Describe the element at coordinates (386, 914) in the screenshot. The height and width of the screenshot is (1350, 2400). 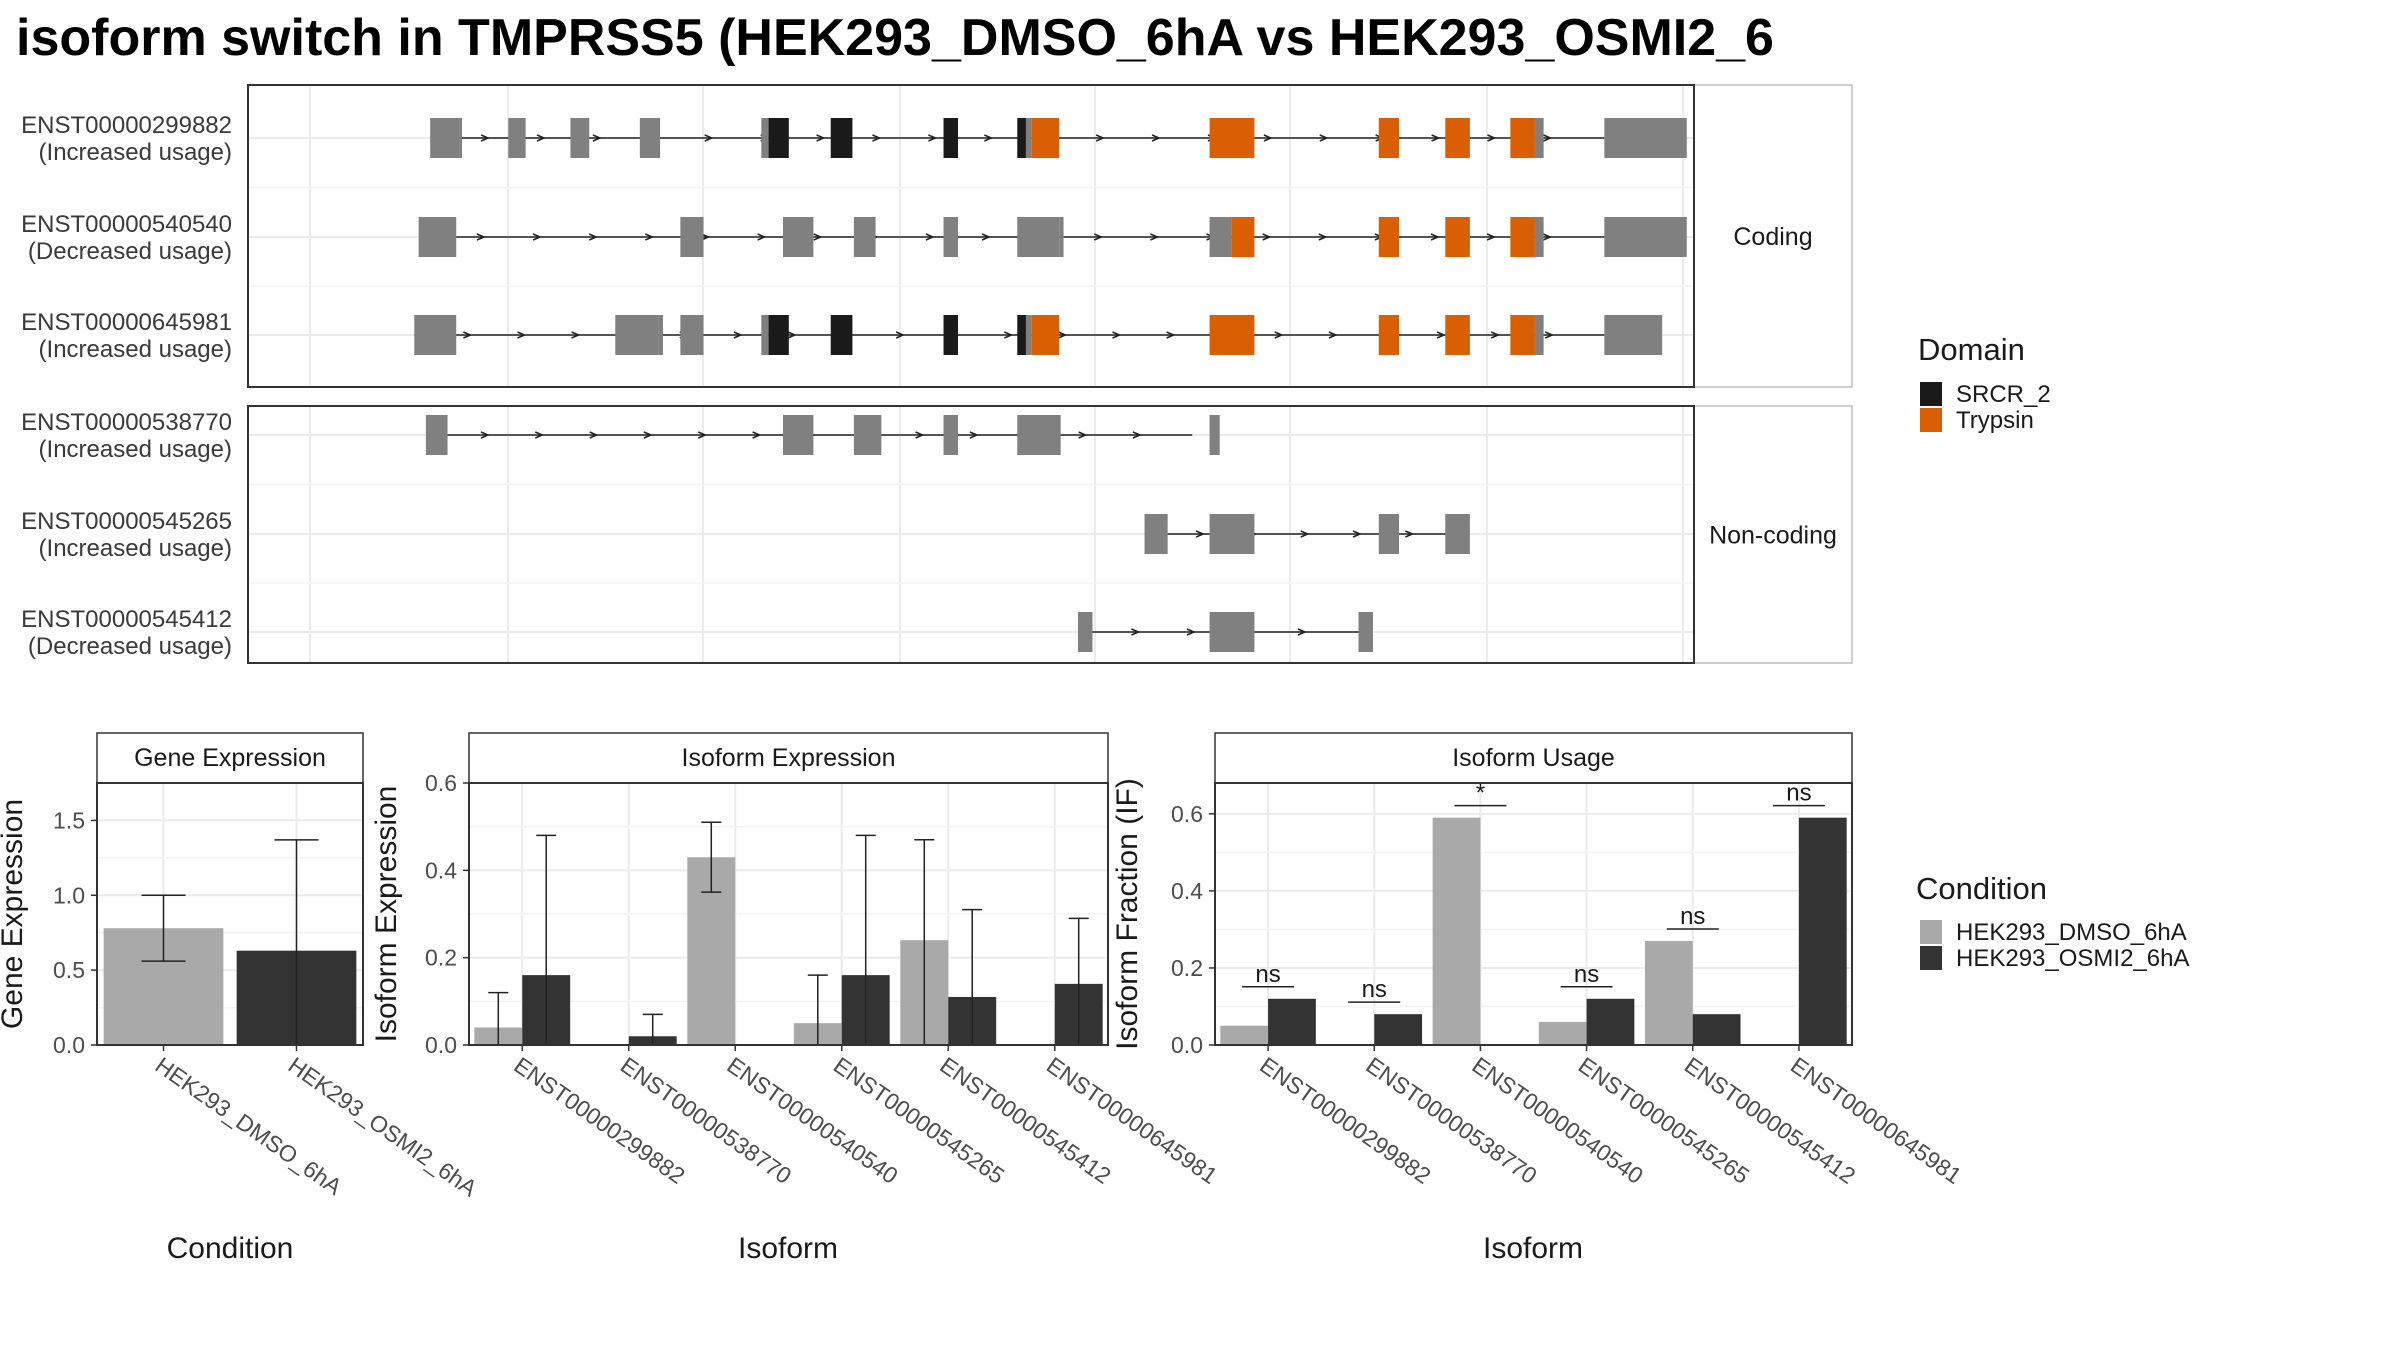
I see `y-axis-title: Isoform Expression` at that location.